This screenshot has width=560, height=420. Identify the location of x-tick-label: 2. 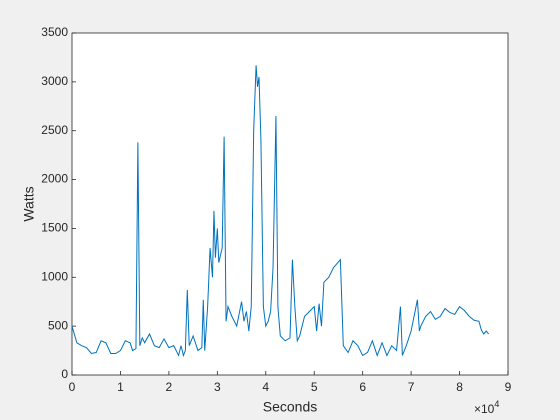
(169, 387).